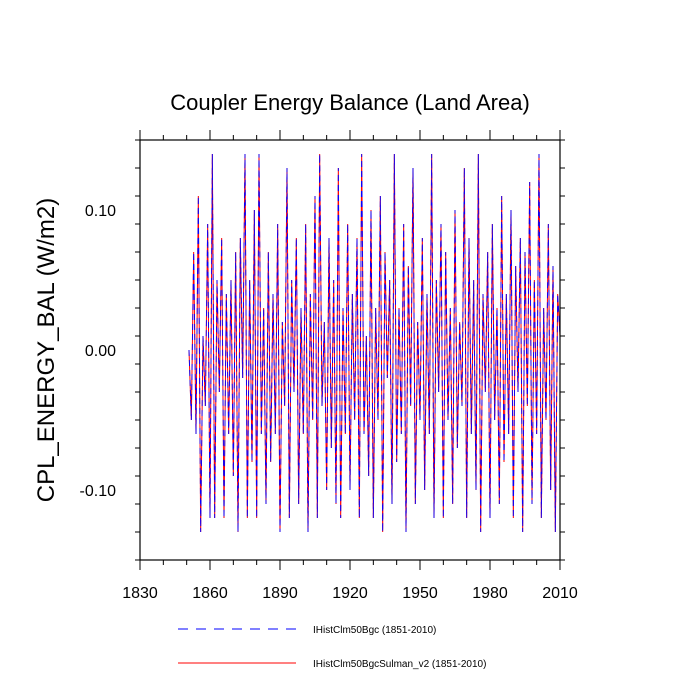 The image size is (700, 700). I want to click on x-tick-label: 1920, so click(350, 593).